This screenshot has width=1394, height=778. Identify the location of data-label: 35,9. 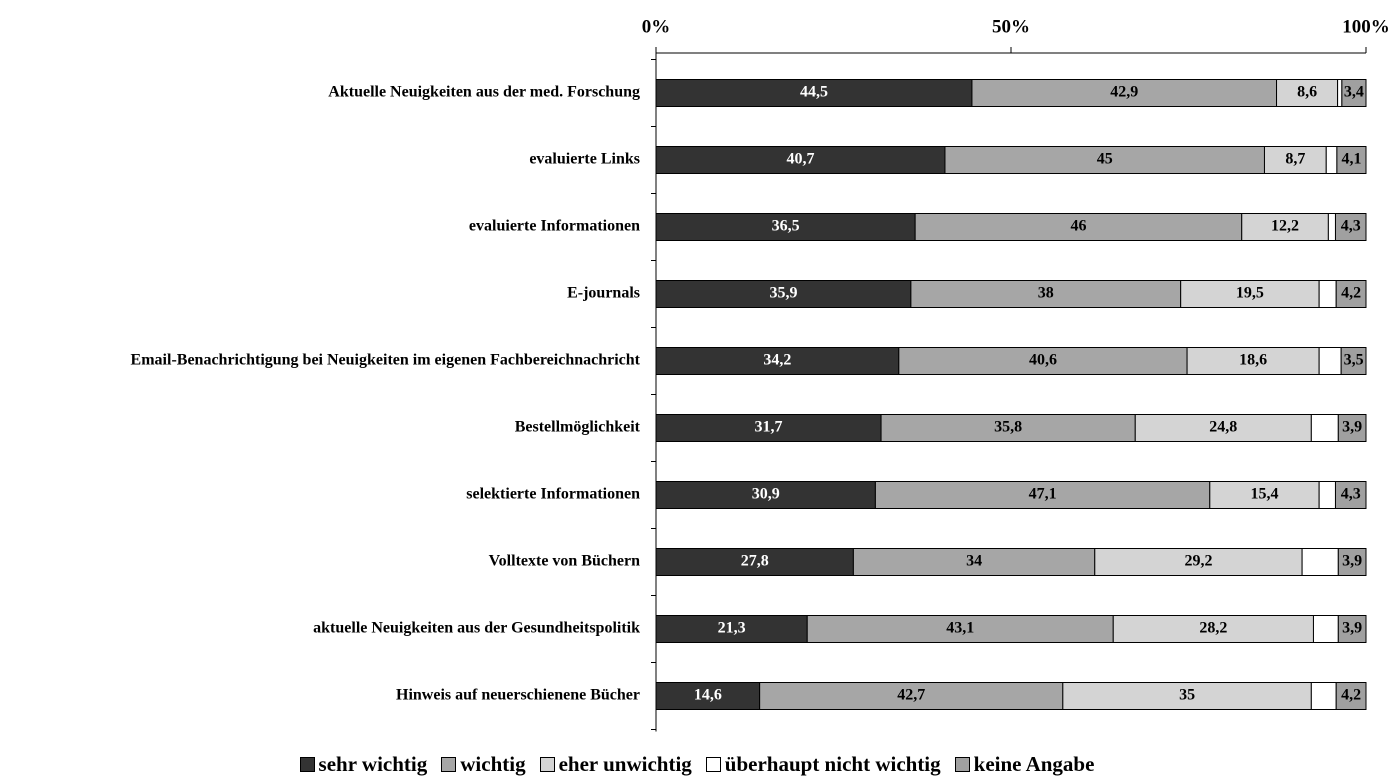
(783, 293).